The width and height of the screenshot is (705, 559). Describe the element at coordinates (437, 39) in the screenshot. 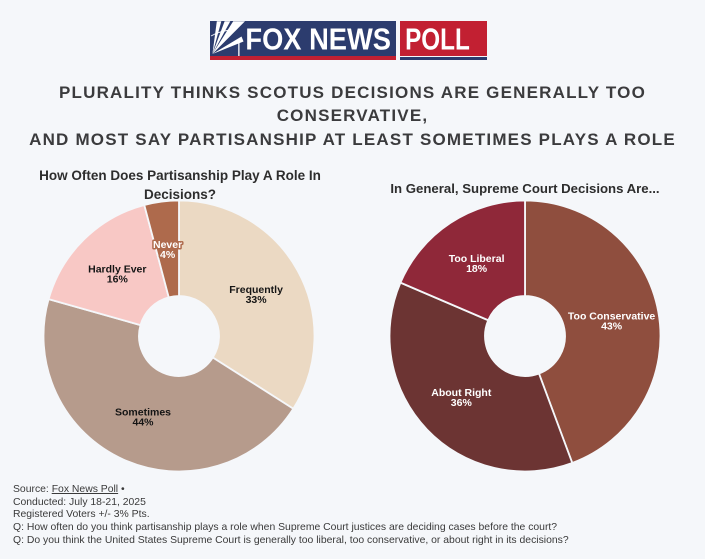

I see `svg-text: POLL` at that location.